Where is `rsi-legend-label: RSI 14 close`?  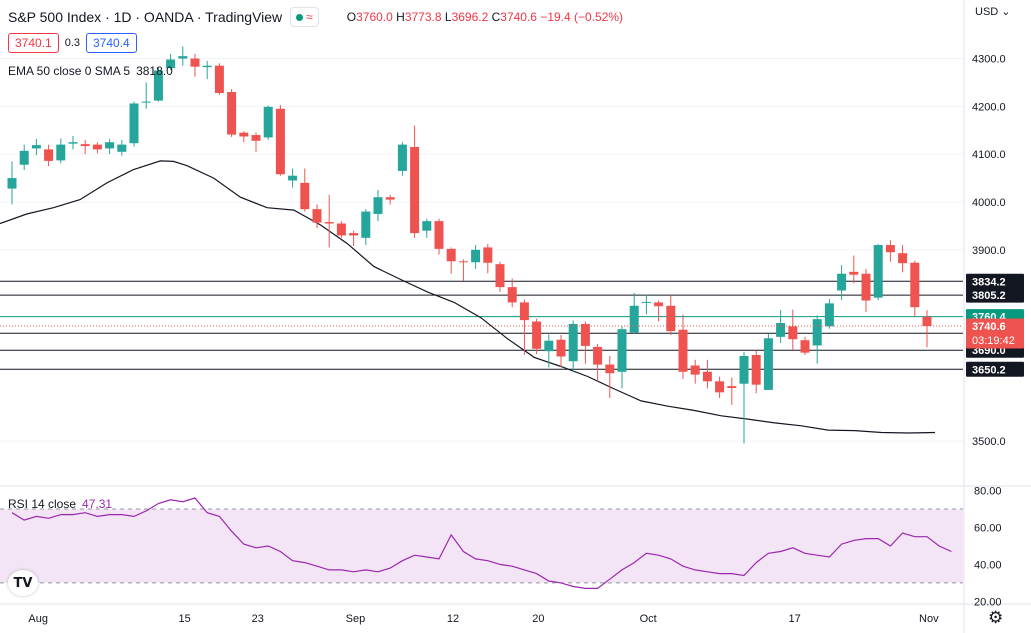 rsi-legend-label: RSI 14 close is located at coordinates (42, 504).